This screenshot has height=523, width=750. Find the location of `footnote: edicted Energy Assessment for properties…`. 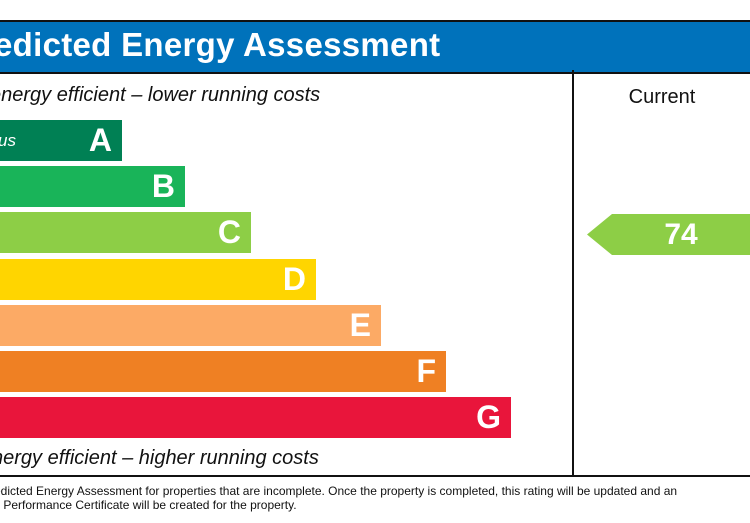

footnote: edicted Energy Assessment for properties… is located at coordinates (338, 498).